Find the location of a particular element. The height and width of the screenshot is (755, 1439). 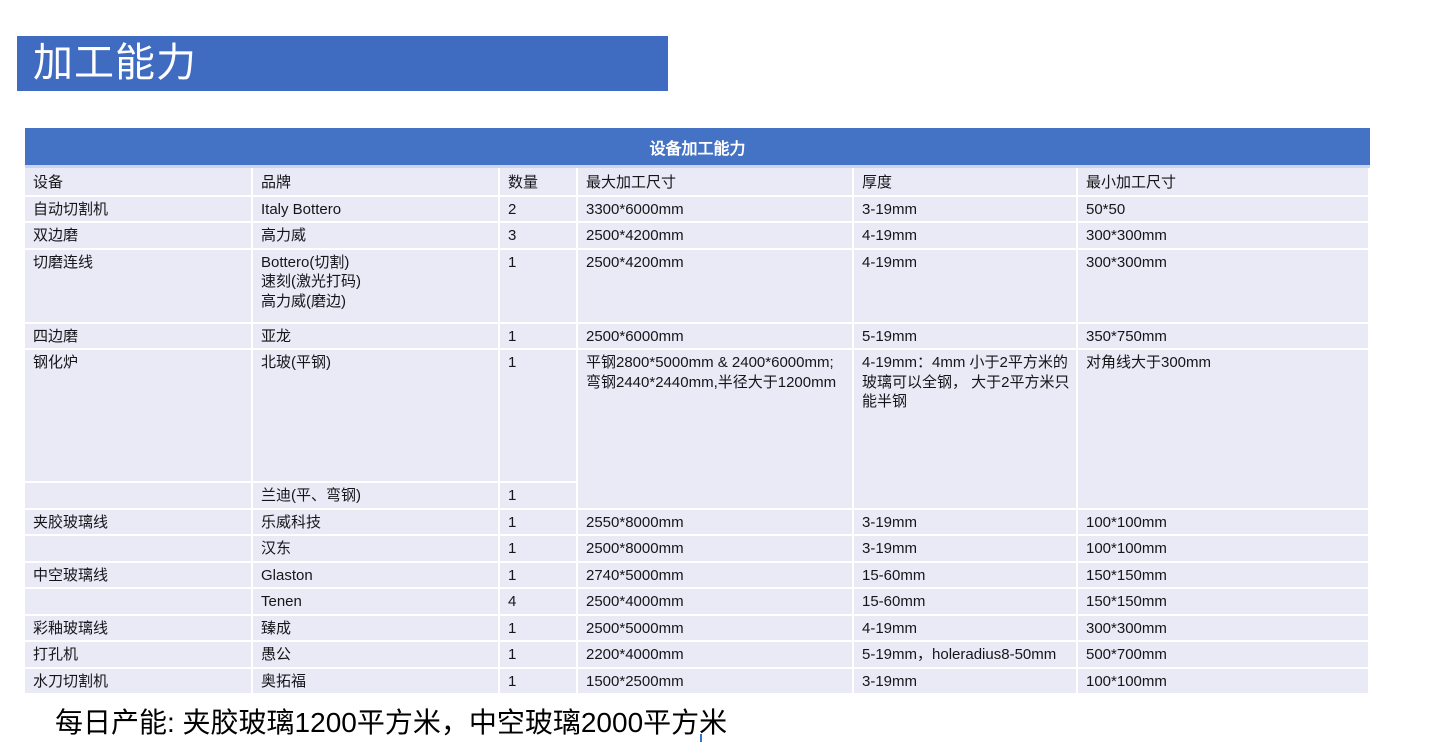

daily-capacity-note: 每日产能: 夹胶玻璃1200平方米，中空玻璃2000平方米 is located at coordinates (391, 722).